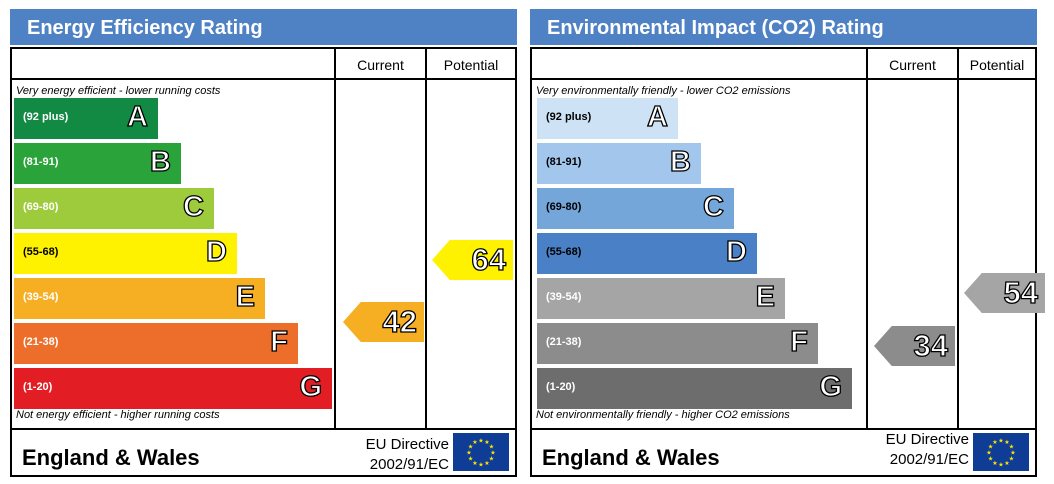 The height and width of the screenshot is (484, 1054). What do you see at coordinates (1021, 292) in the screenshot?
I see `potential-rating-value: 54` at bounding box center [1021, 292].